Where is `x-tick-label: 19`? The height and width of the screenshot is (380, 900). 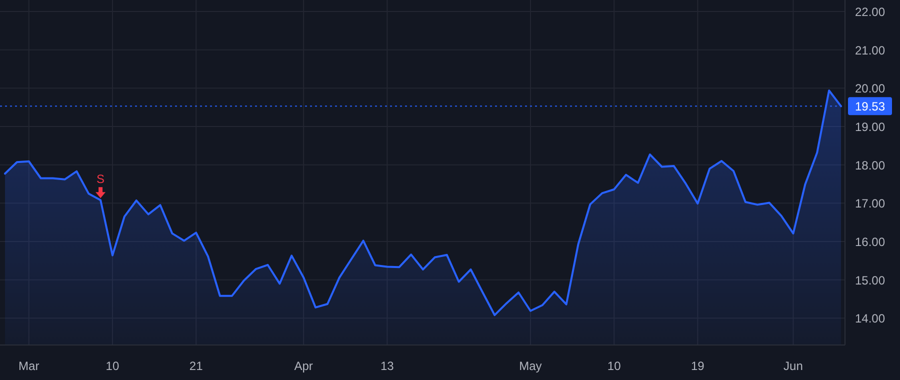 x-tick-label: 19 is located at coordinates (698, 366).